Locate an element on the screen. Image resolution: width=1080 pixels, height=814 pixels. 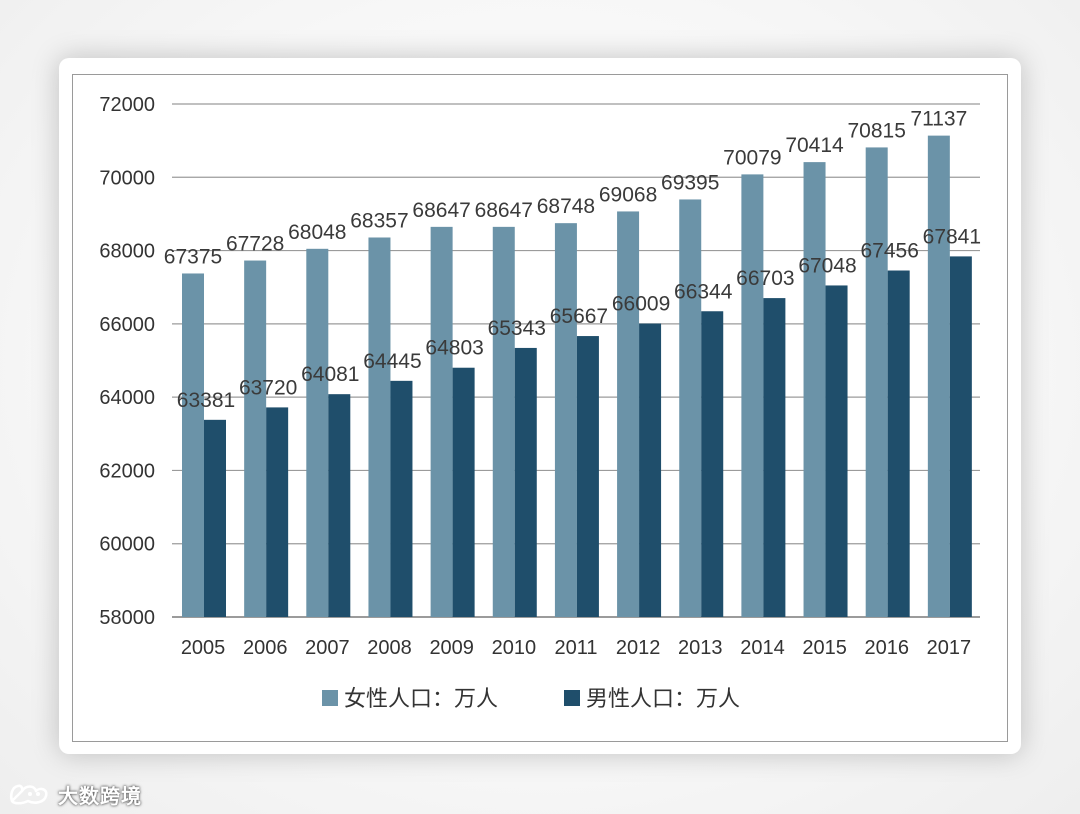
data-label-female-2014: 70079 is located at coordinates (752, 157).